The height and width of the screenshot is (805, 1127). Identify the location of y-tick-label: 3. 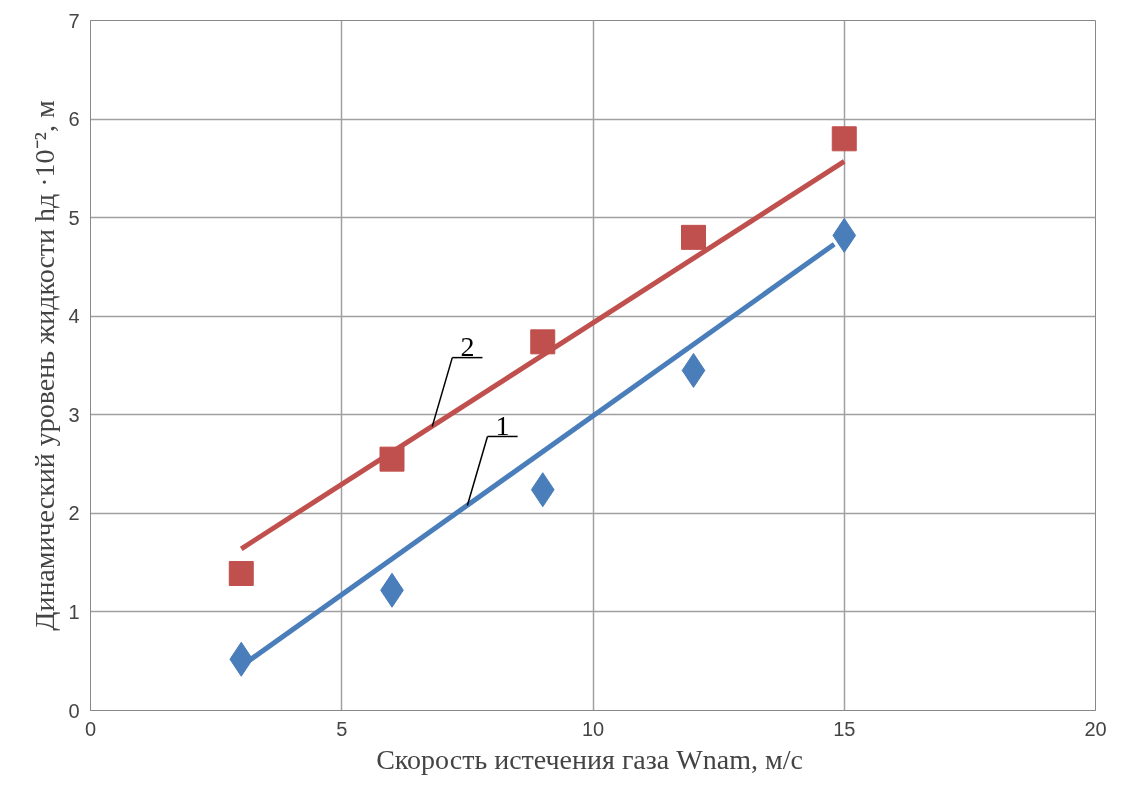
(74, 414).